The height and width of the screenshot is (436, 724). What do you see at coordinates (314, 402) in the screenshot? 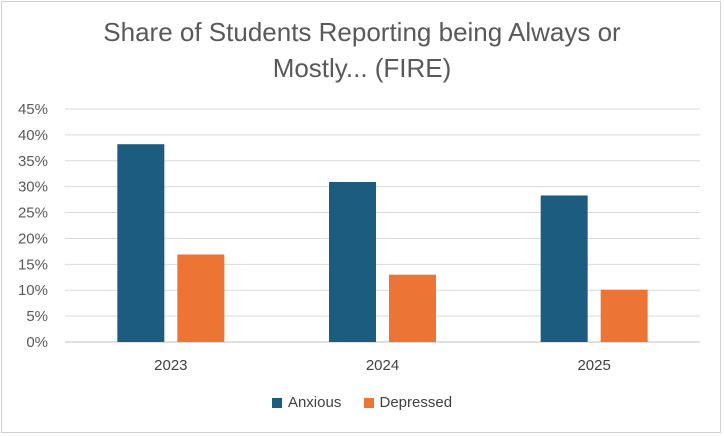
I see `legend-label-anxious: Anxious` at bounding box center [314, 402].